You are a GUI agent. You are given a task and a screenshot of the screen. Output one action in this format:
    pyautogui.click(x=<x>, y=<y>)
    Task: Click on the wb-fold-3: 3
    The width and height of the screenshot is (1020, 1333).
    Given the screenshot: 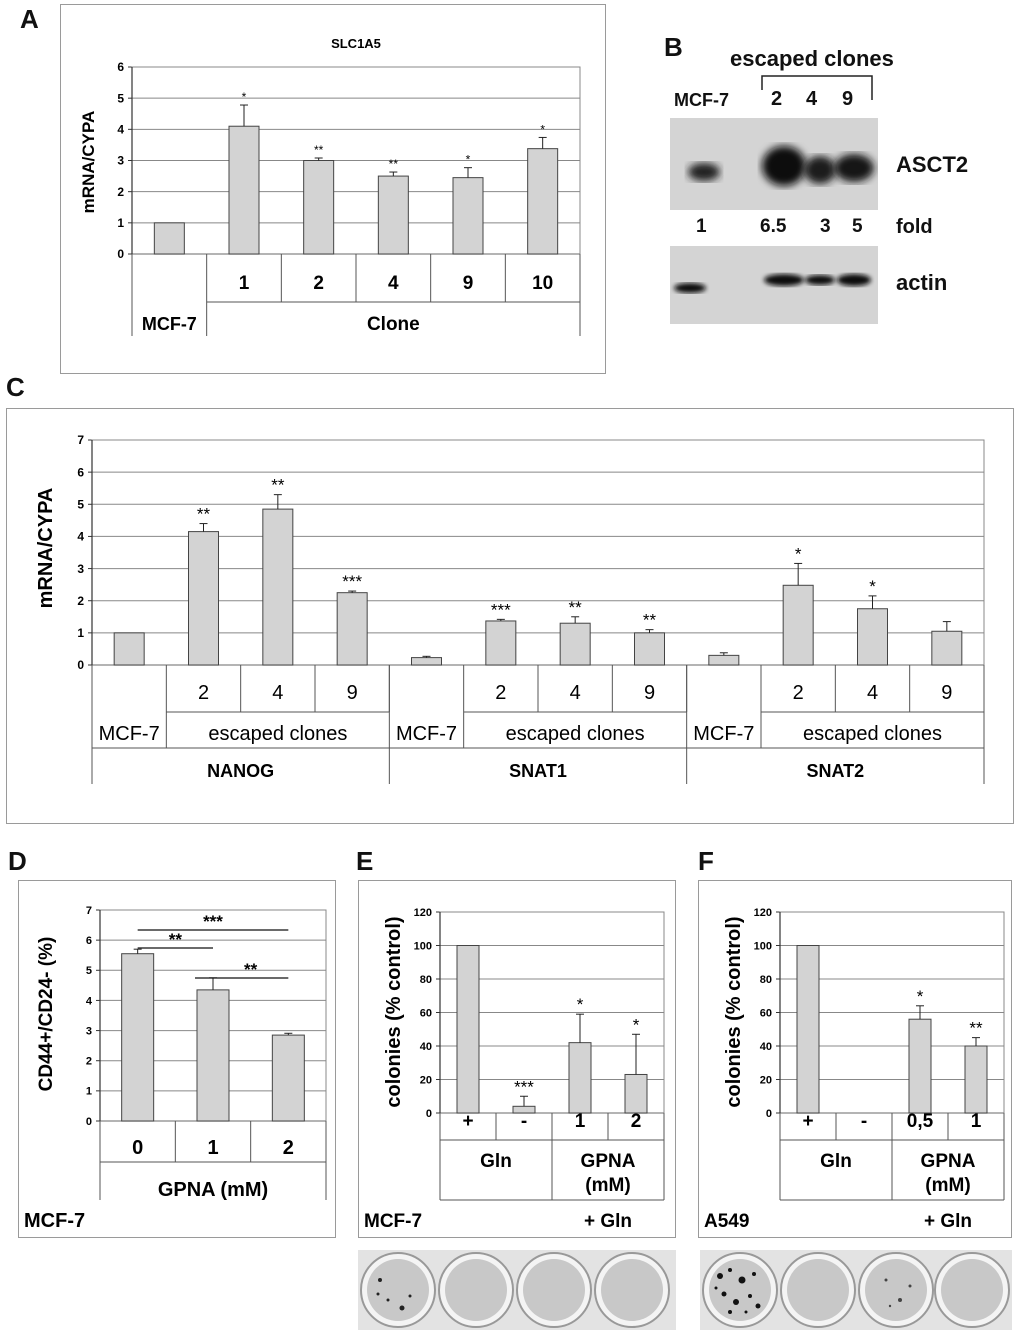 What is the action you would take?
    pyautogui.click(x=825, y=226)
    